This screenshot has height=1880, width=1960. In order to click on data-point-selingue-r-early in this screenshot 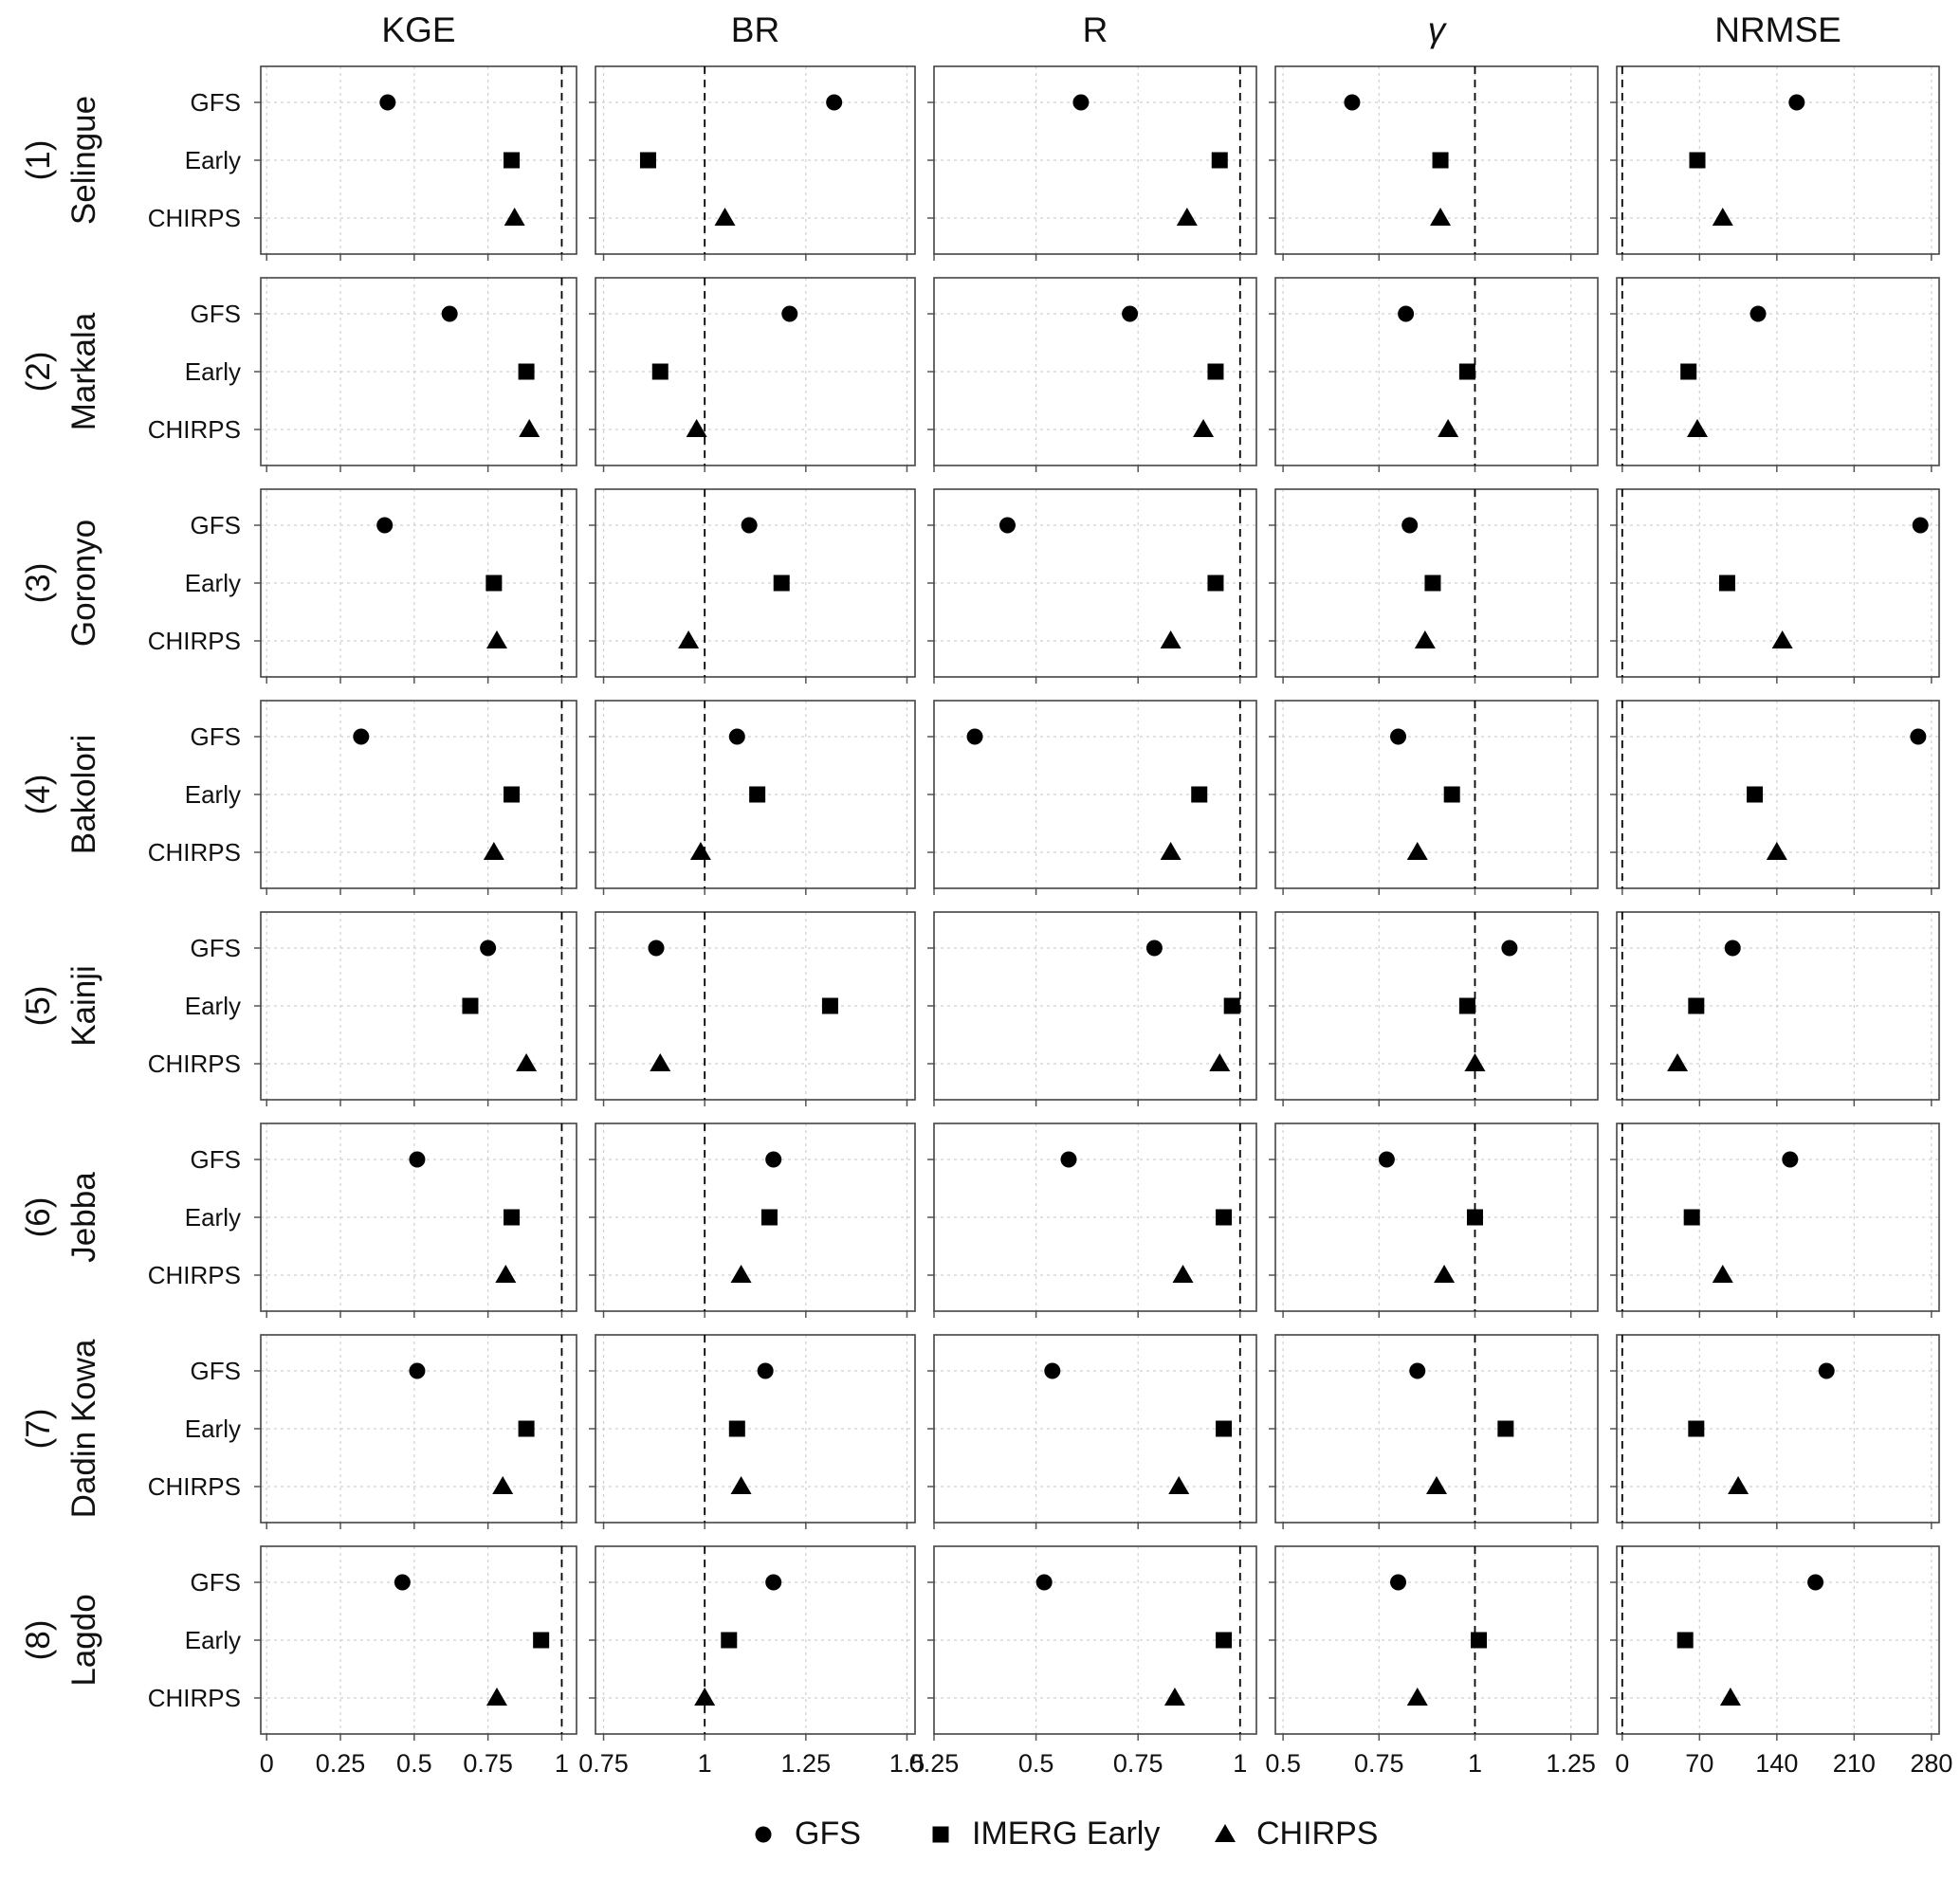, I will do `click(1219, 160)`.